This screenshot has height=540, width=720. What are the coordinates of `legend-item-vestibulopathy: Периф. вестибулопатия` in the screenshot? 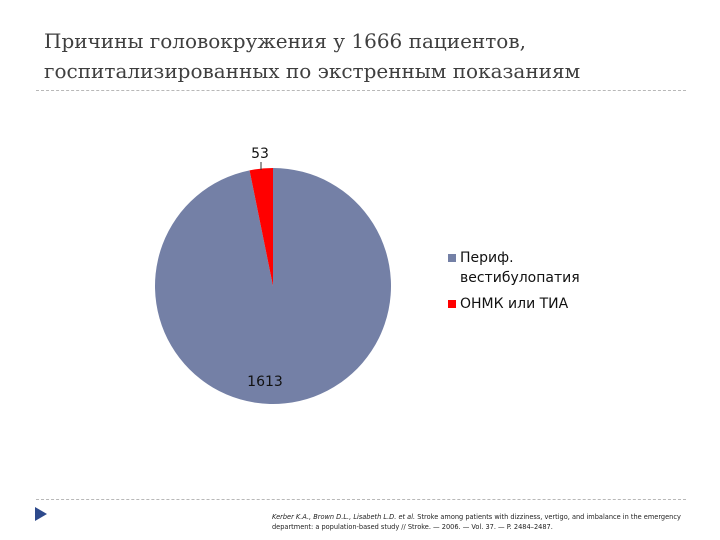 It's located at (558, 268).